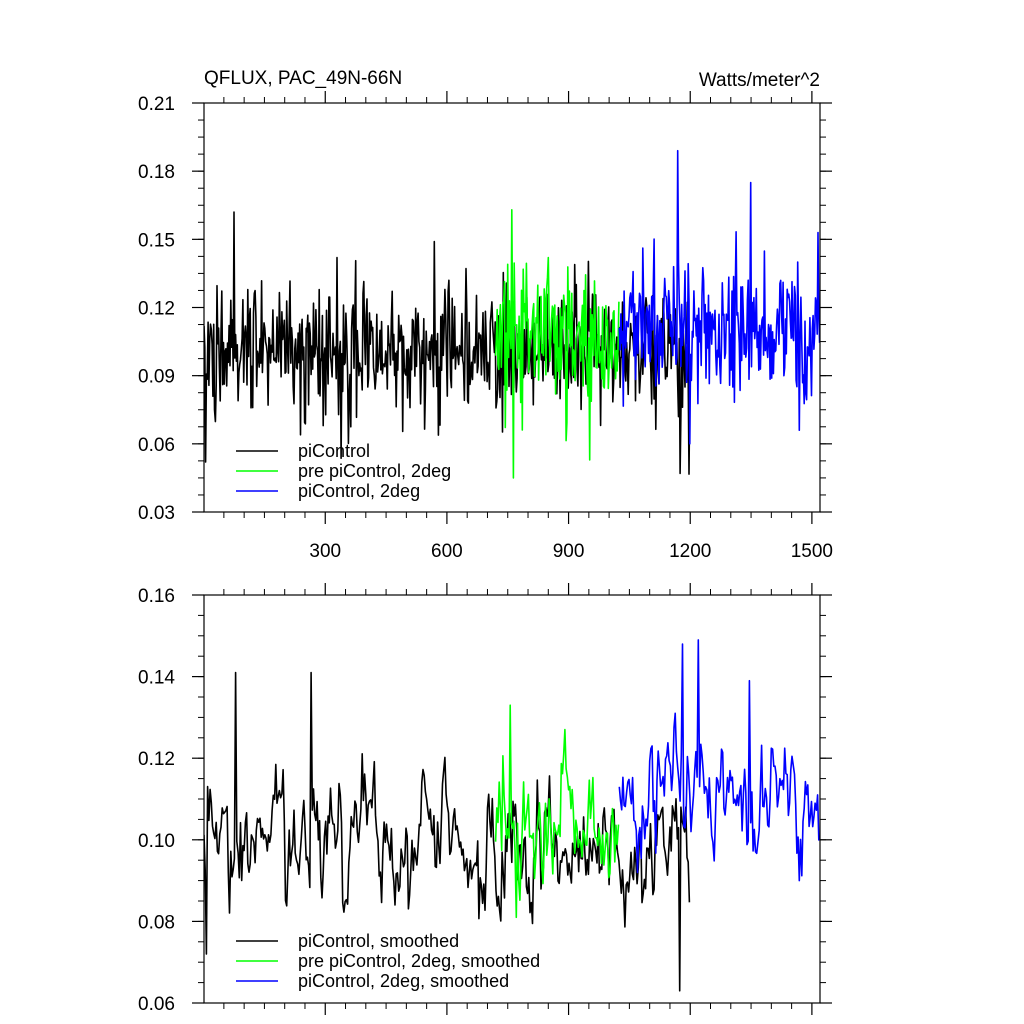 Image resolution: width=1024 pixels, height=1024 pixels. I want to click on y-tick-label: 0.15, so click(156, 240).